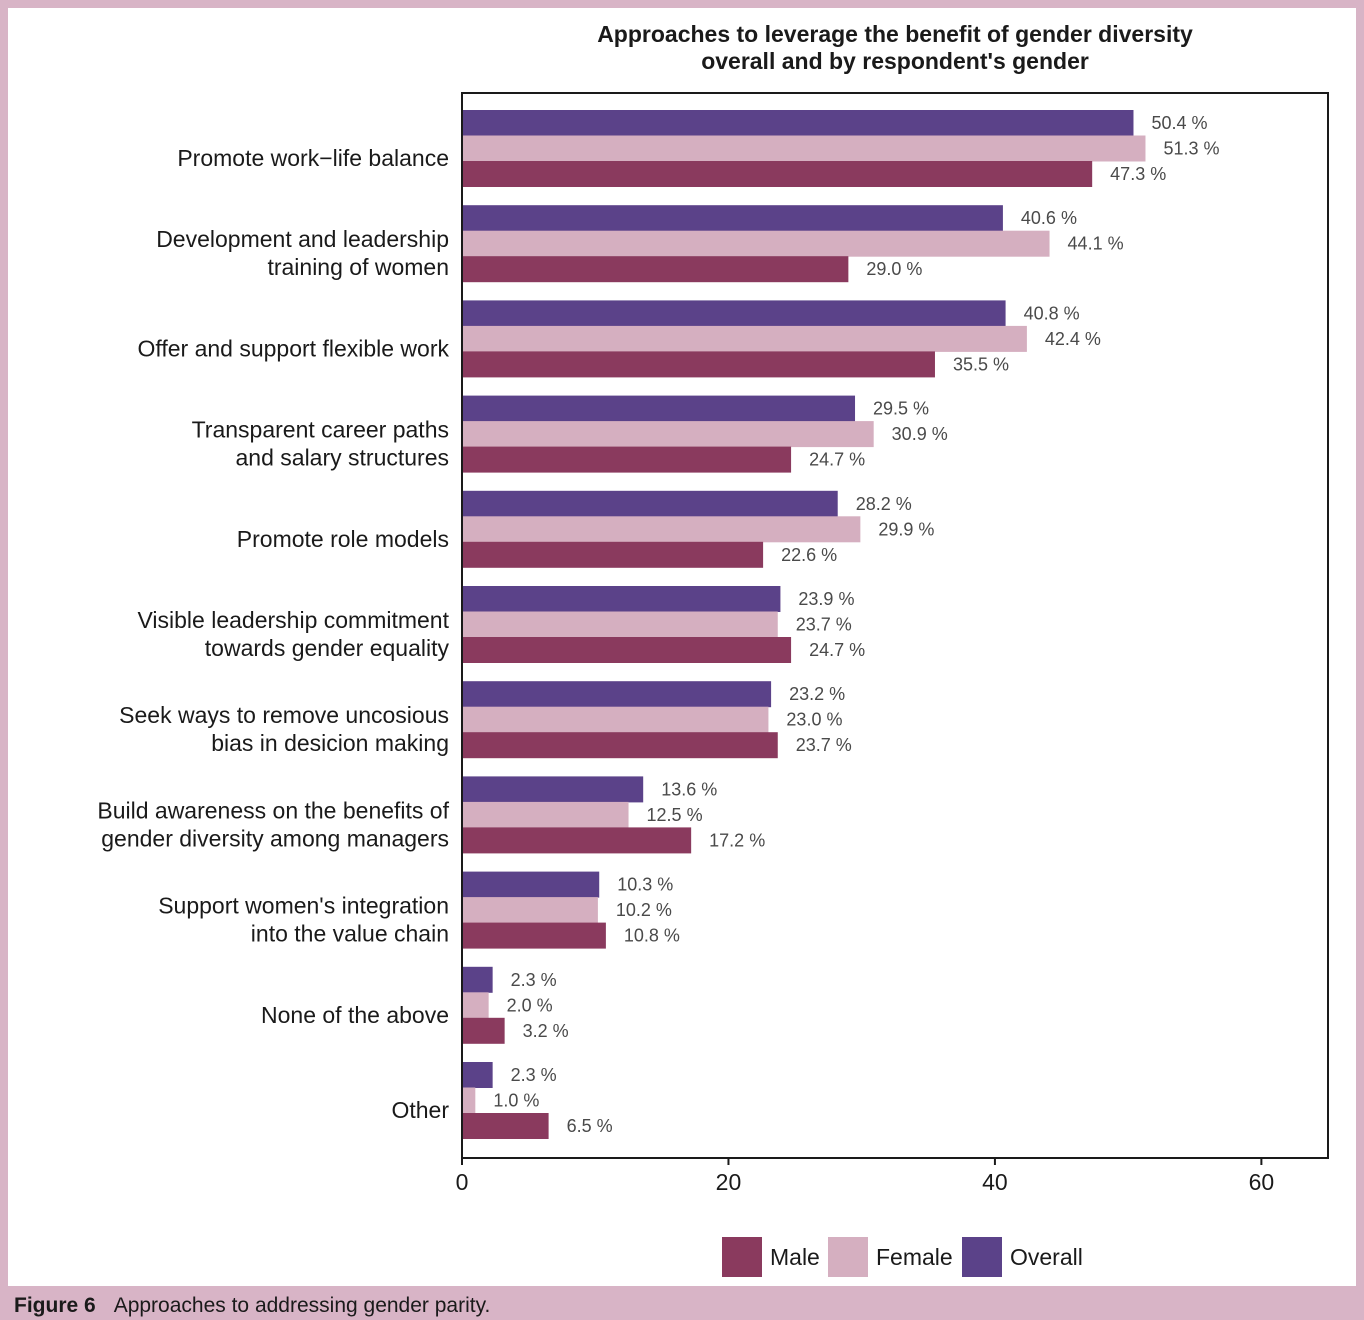 The image size is (1364, 1320). Describe the element at coordinates (302, 239) in the screenshot. I see `category-label: Development and leadership` at that location.